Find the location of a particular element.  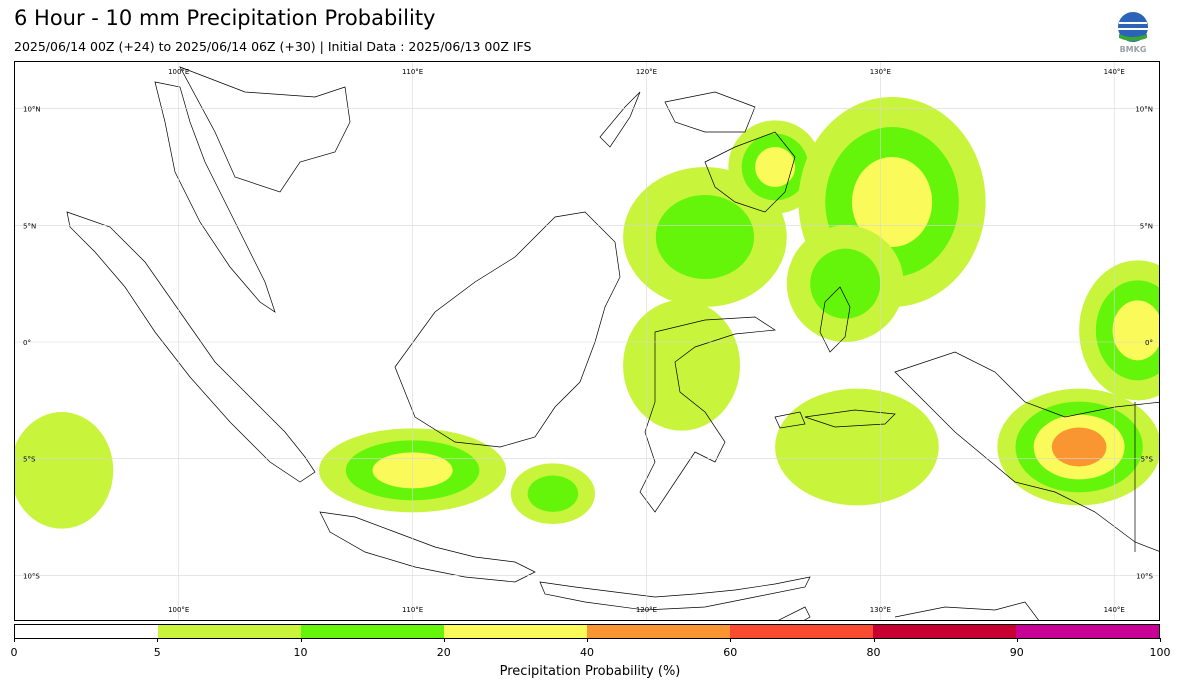

coast-java is located at coordinates (427, 547).